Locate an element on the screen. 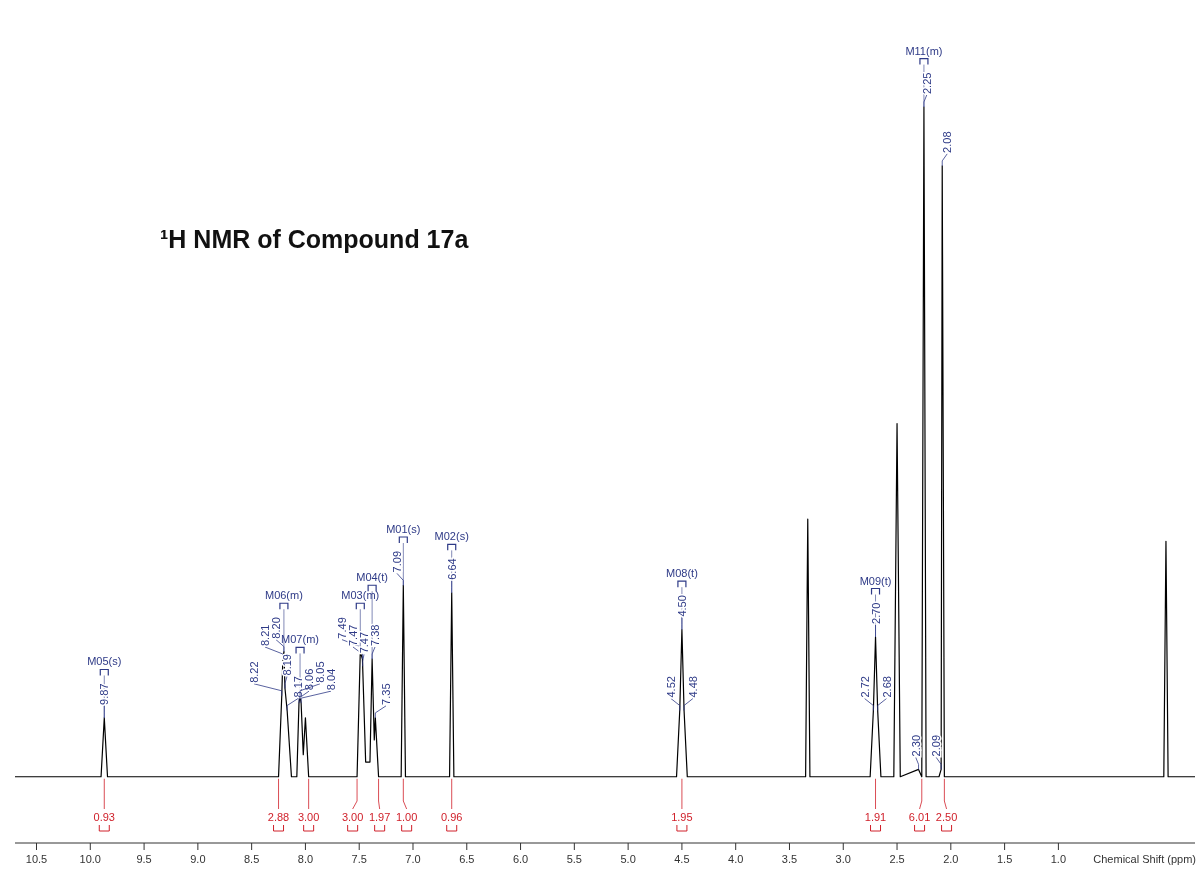  annotation: 6.01 is located at coordinates (919, 817).